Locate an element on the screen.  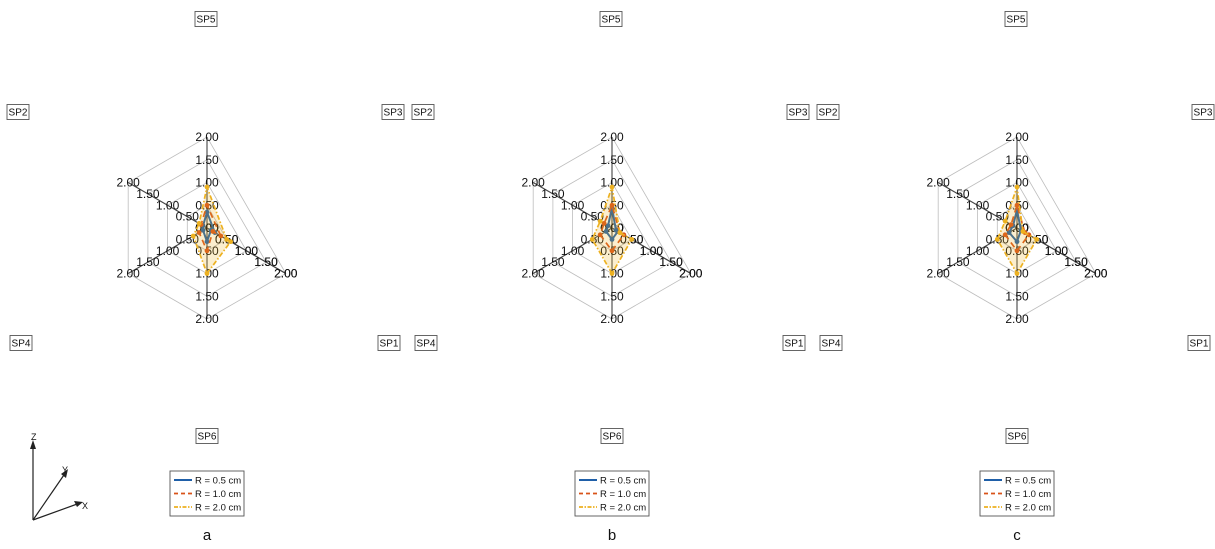
panel-label: a is located at coordinates (207, 535).